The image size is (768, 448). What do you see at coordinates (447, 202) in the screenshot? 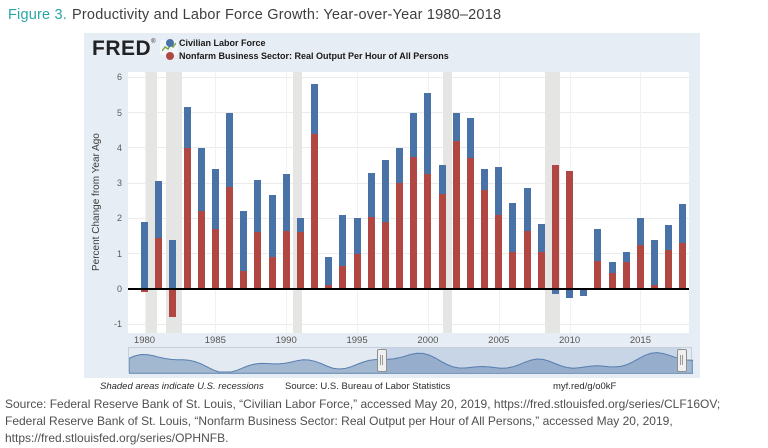
I see `recession-band` at bounding box center [447, 202].